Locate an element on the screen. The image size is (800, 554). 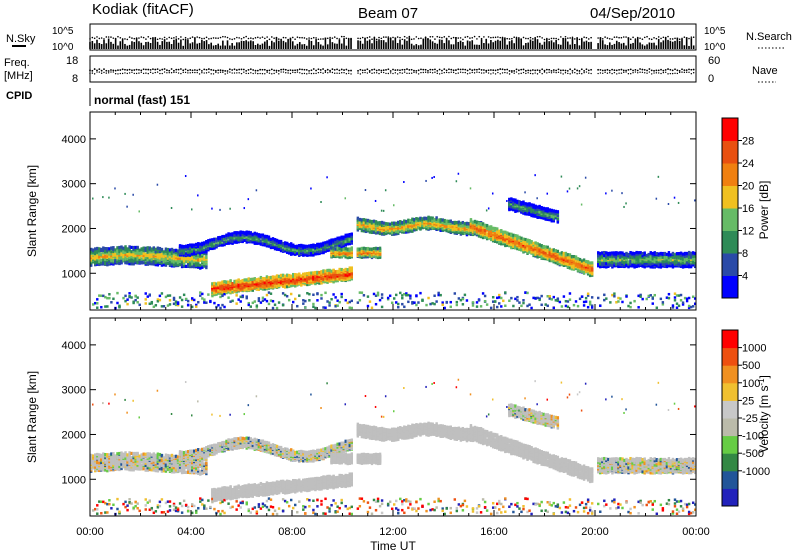
power-cell-2064 is located at coordinates (299, 274).